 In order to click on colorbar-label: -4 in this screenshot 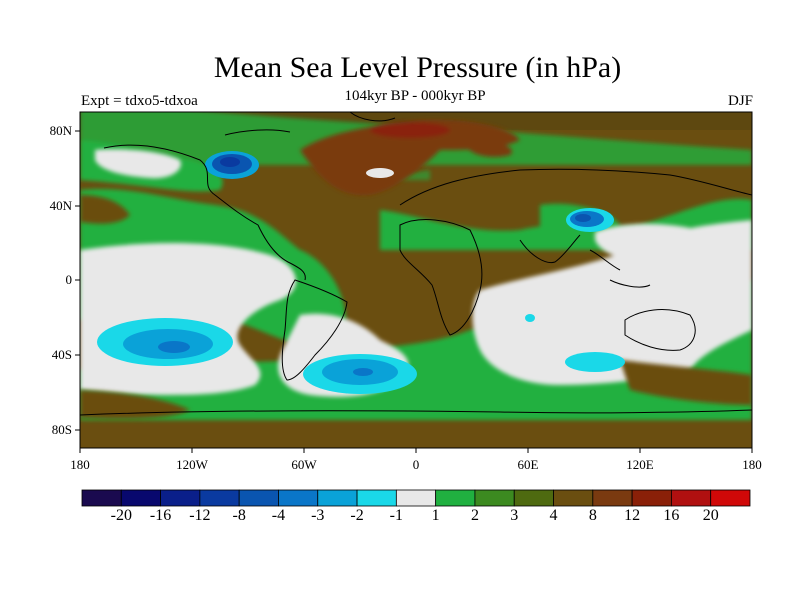, I will do `click(278, 515)`.